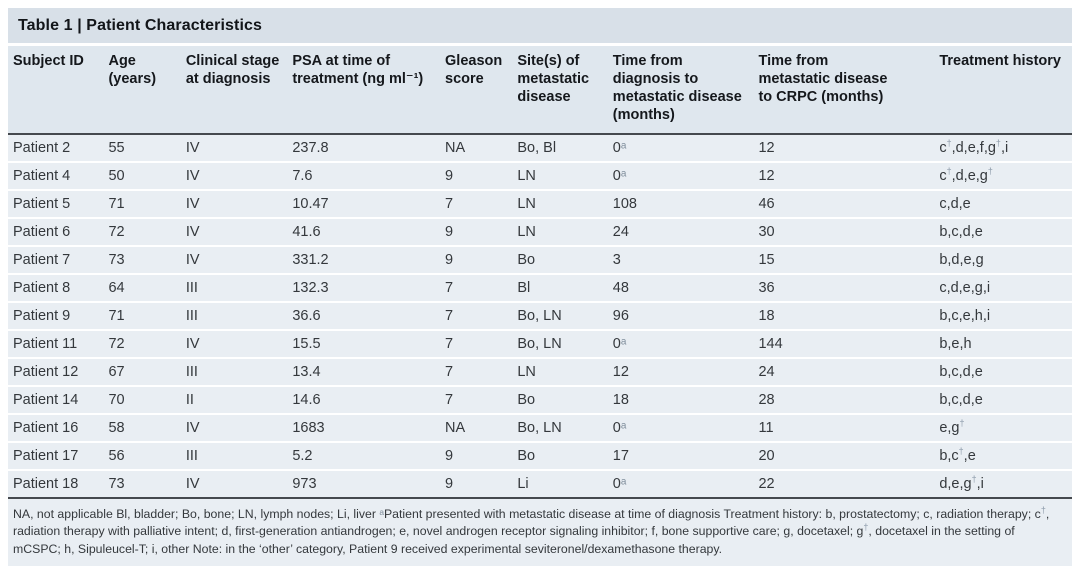 The height and width of the screenshot is (566, 1080). What do you see at coordinates (849, 484) in the screenshot?
I see `table-cell: 22` at bounding box center [849, 484].